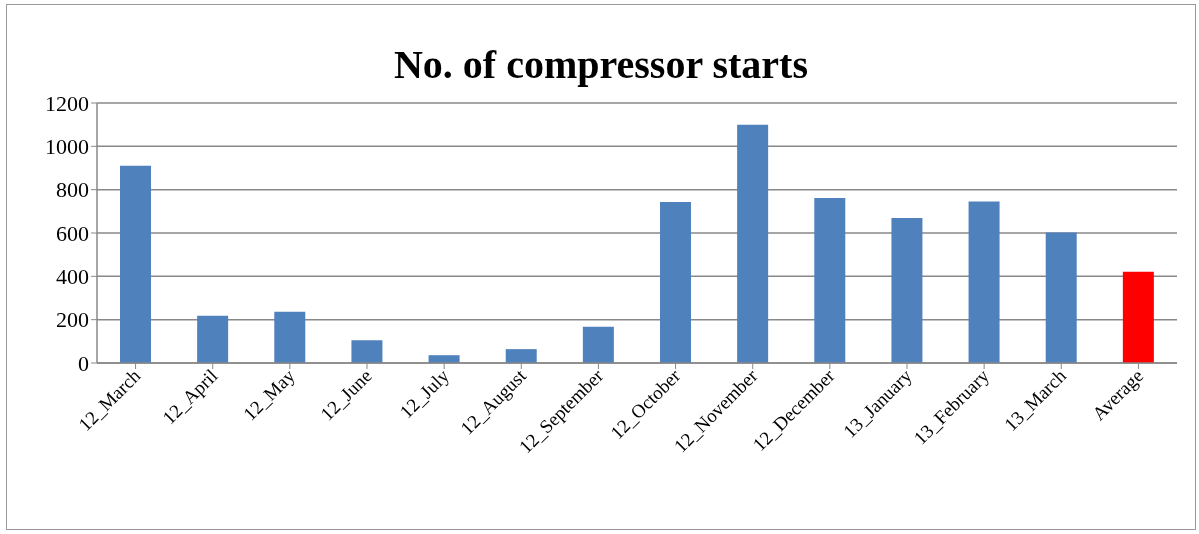  Describe the element at coordinates (72, 190) in the screenshot. I see `y-tick-label: 800` at that location.